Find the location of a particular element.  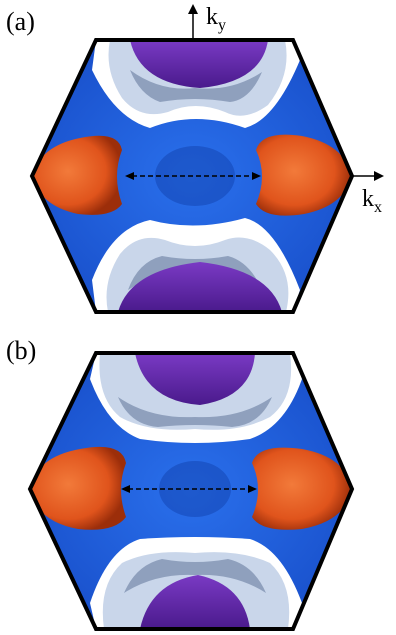

panel-label: (a) is located at coordinates (20, 21).